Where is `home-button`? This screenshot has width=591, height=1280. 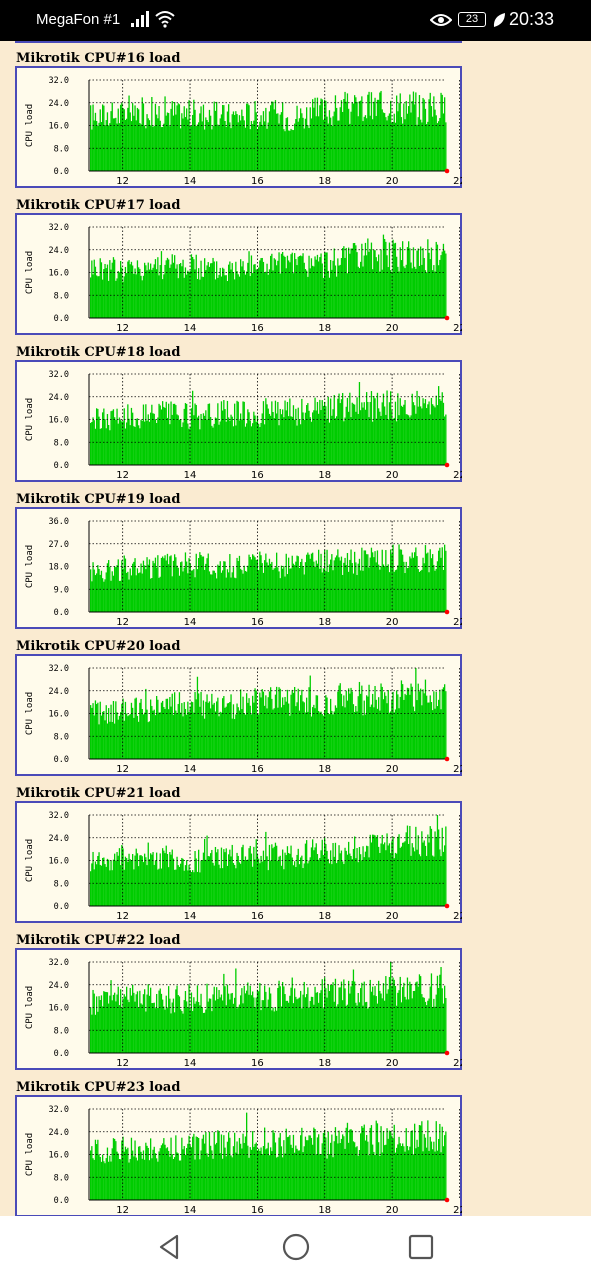 home-button is located at coordinates (296, 1247).